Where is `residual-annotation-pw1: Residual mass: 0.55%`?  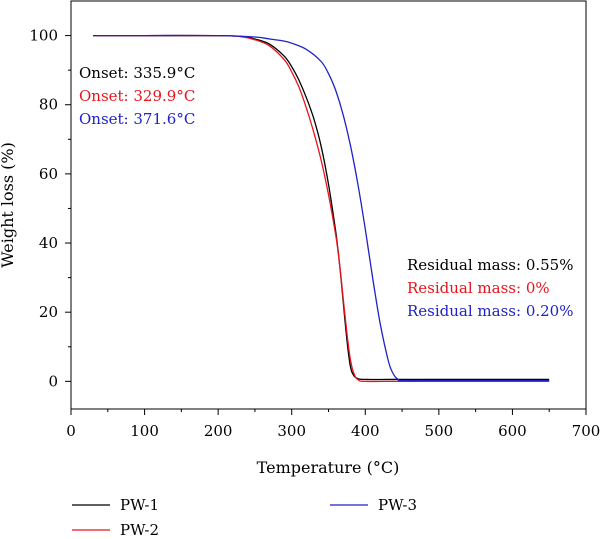
residual-annotation-pw1: Residual mass: 0.55% is located at coordinates (490, 265).